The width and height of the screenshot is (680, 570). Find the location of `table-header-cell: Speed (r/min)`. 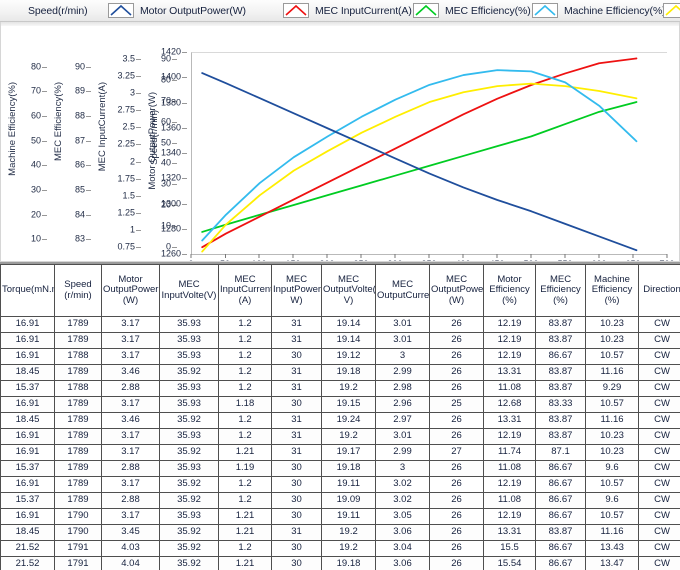

table-header-cell: Speed (r/min) is located at coordinates (78, 290).